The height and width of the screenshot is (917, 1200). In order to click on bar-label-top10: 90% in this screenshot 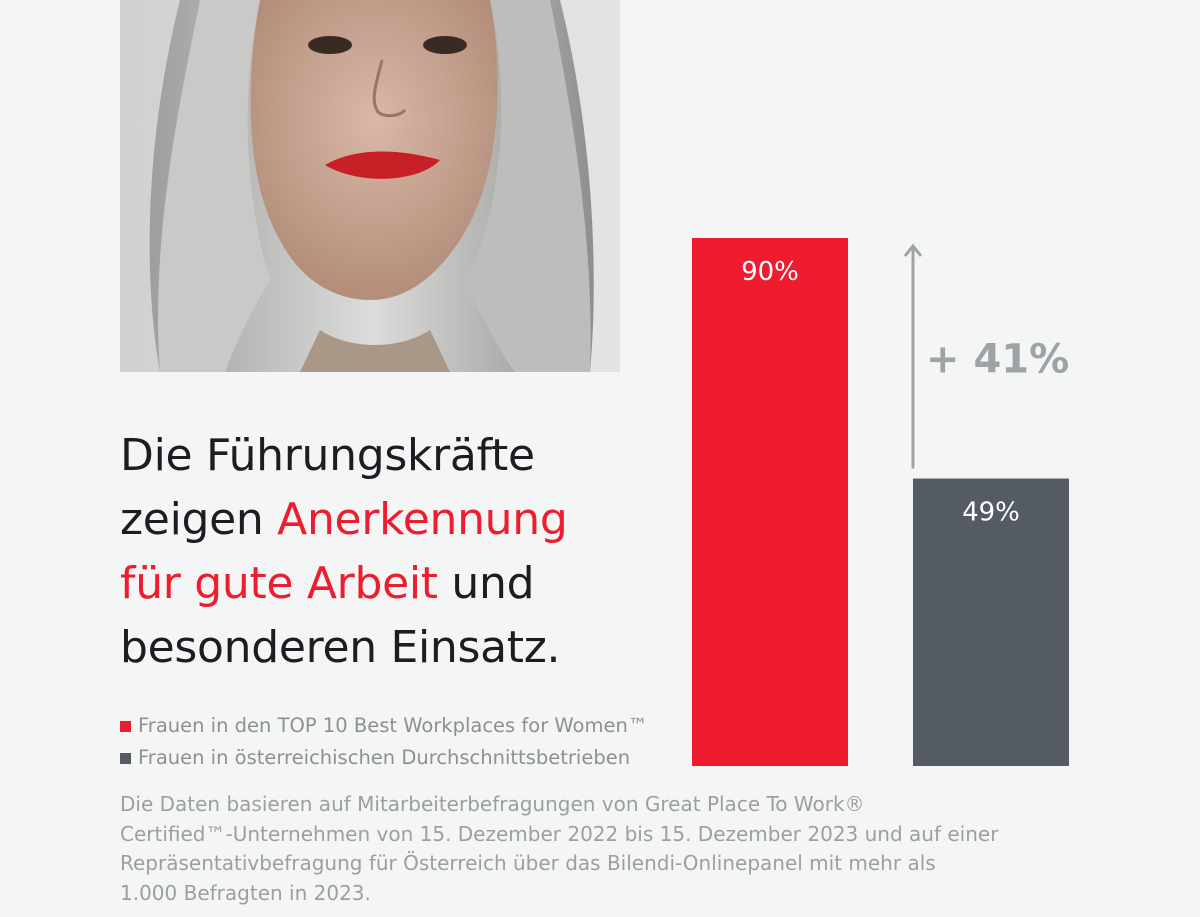, I will do `click(770, 272)`.